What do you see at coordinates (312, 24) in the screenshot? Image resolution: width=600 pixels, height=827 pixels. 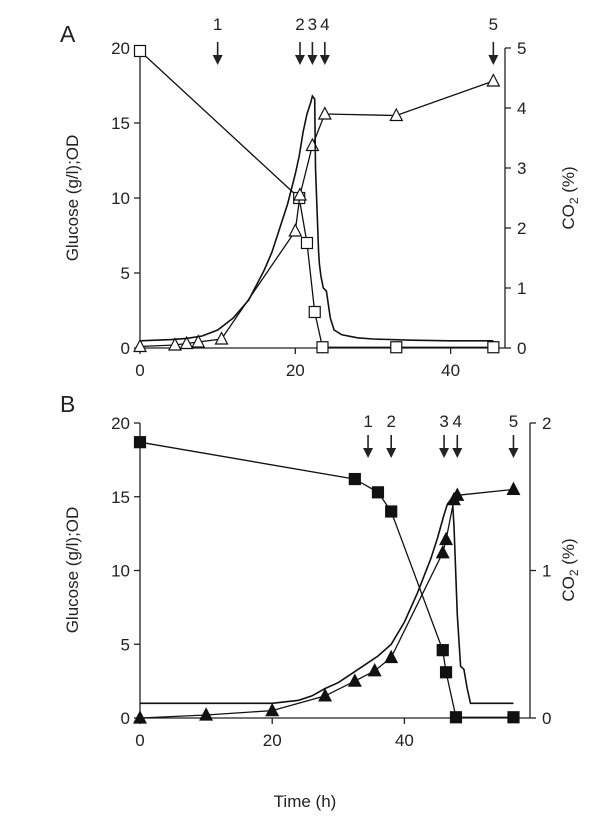 I see `panel-a-arrow-label: 3` at bounding box center [312, 24].